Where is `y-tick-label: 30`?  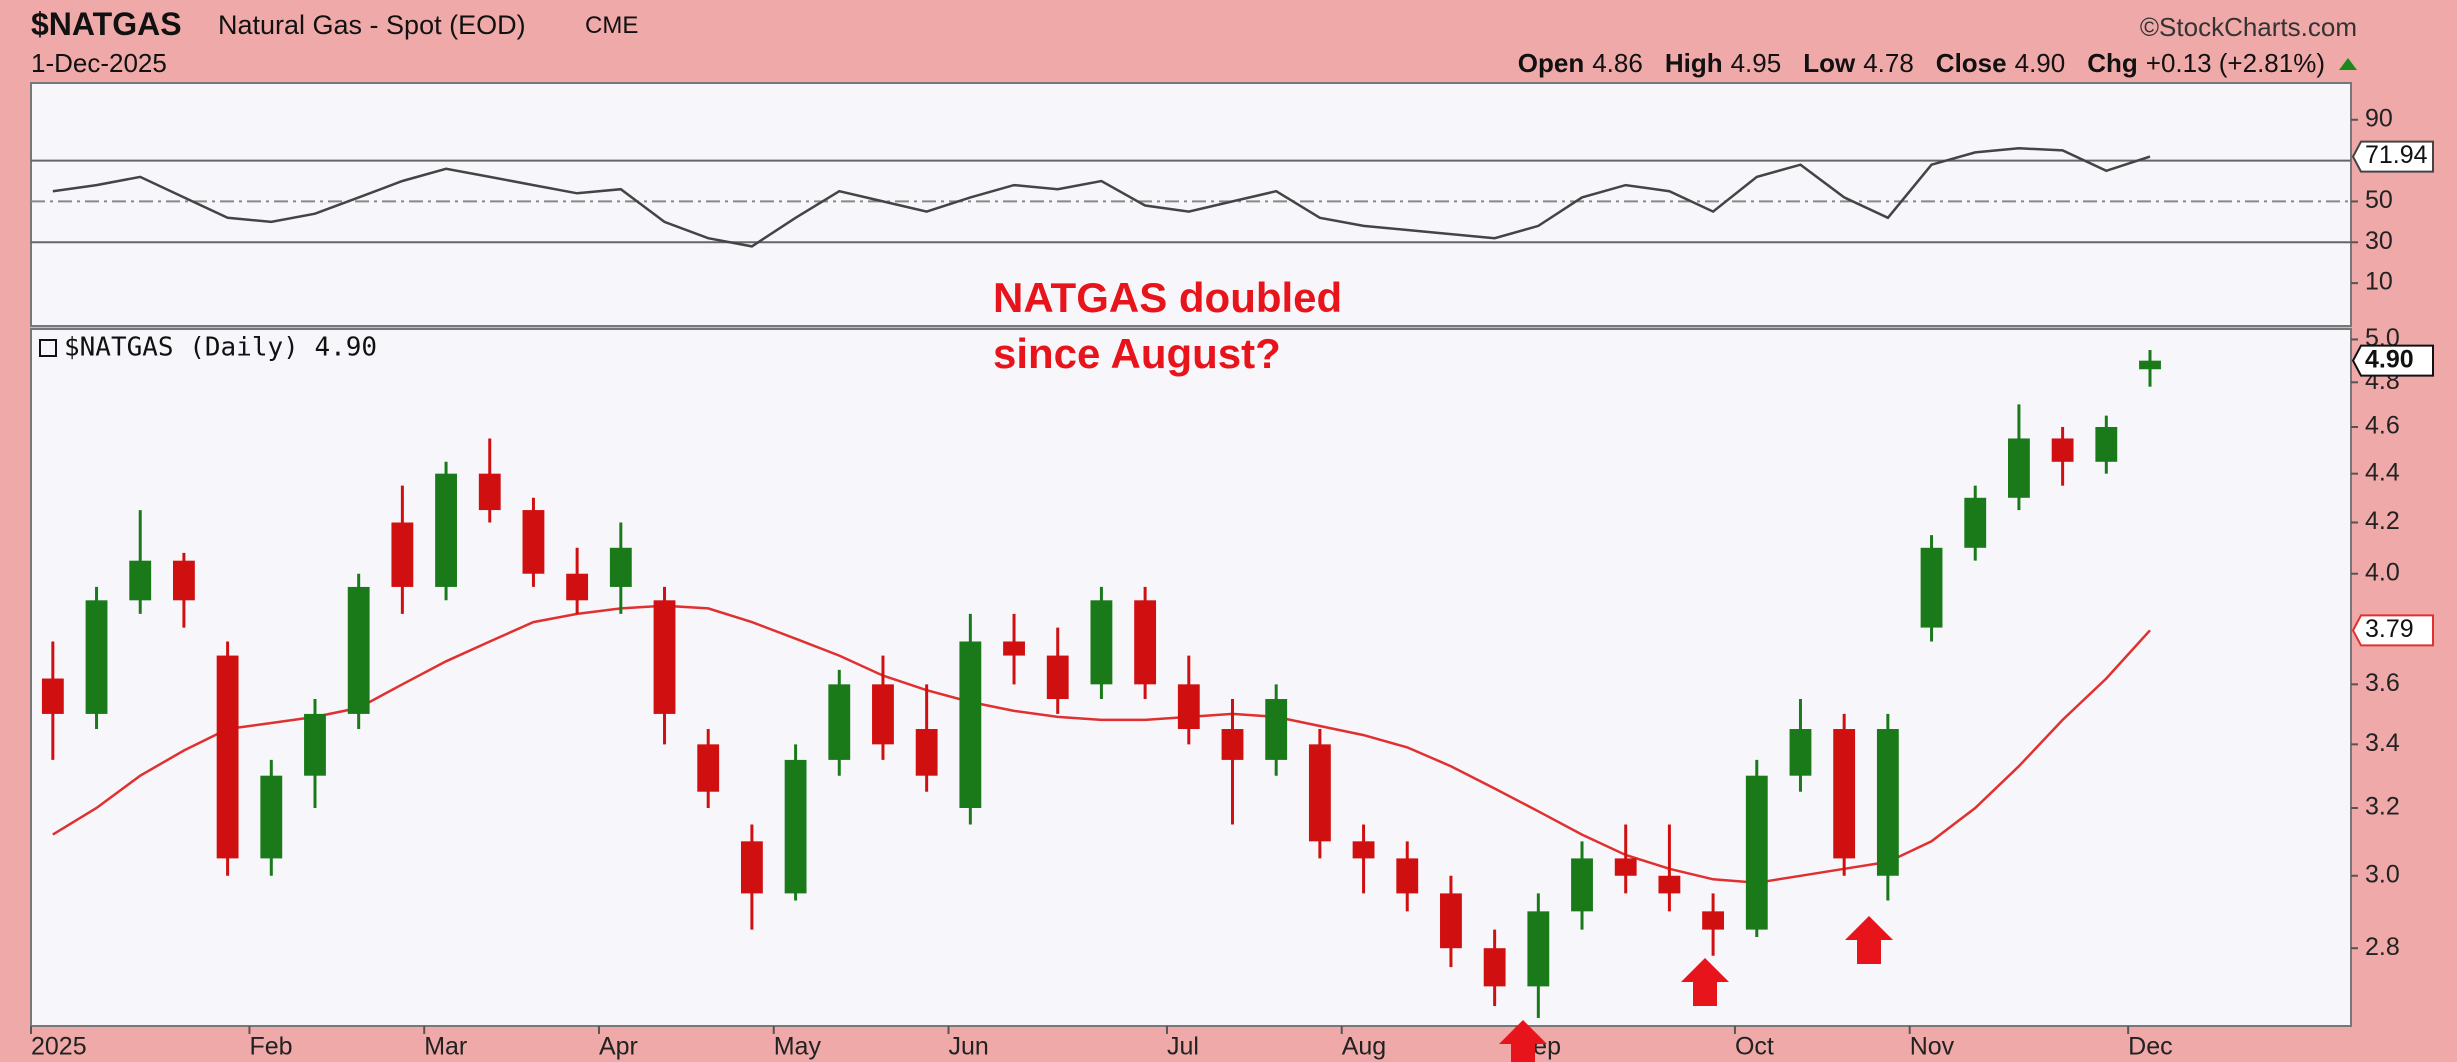 y-tick-label: 30 is located at coordinates (2379, 241).